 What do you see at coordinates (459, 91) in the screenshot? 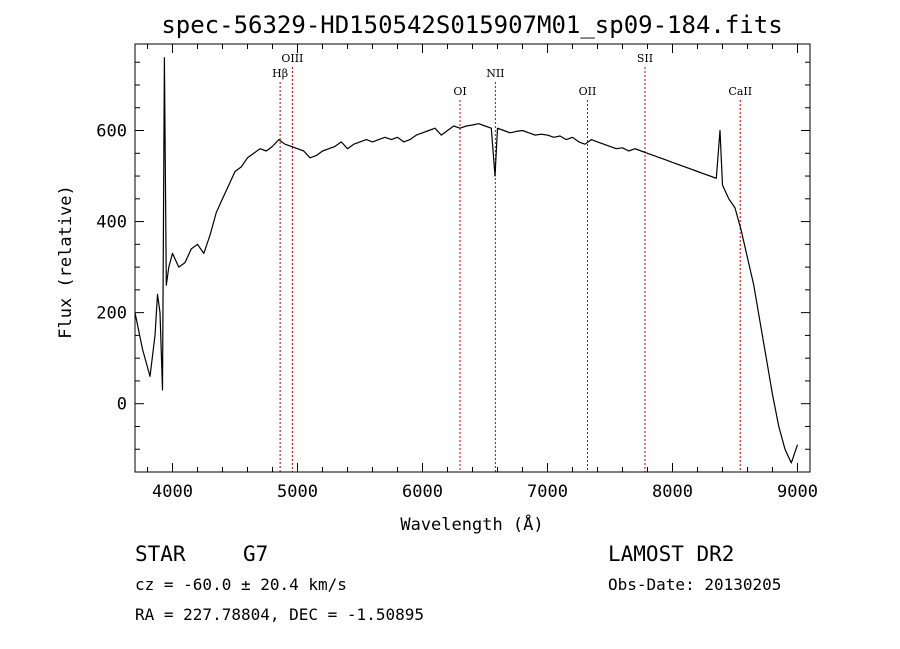
I see `line-marker-label: OI` at bounding box center [459, 91].